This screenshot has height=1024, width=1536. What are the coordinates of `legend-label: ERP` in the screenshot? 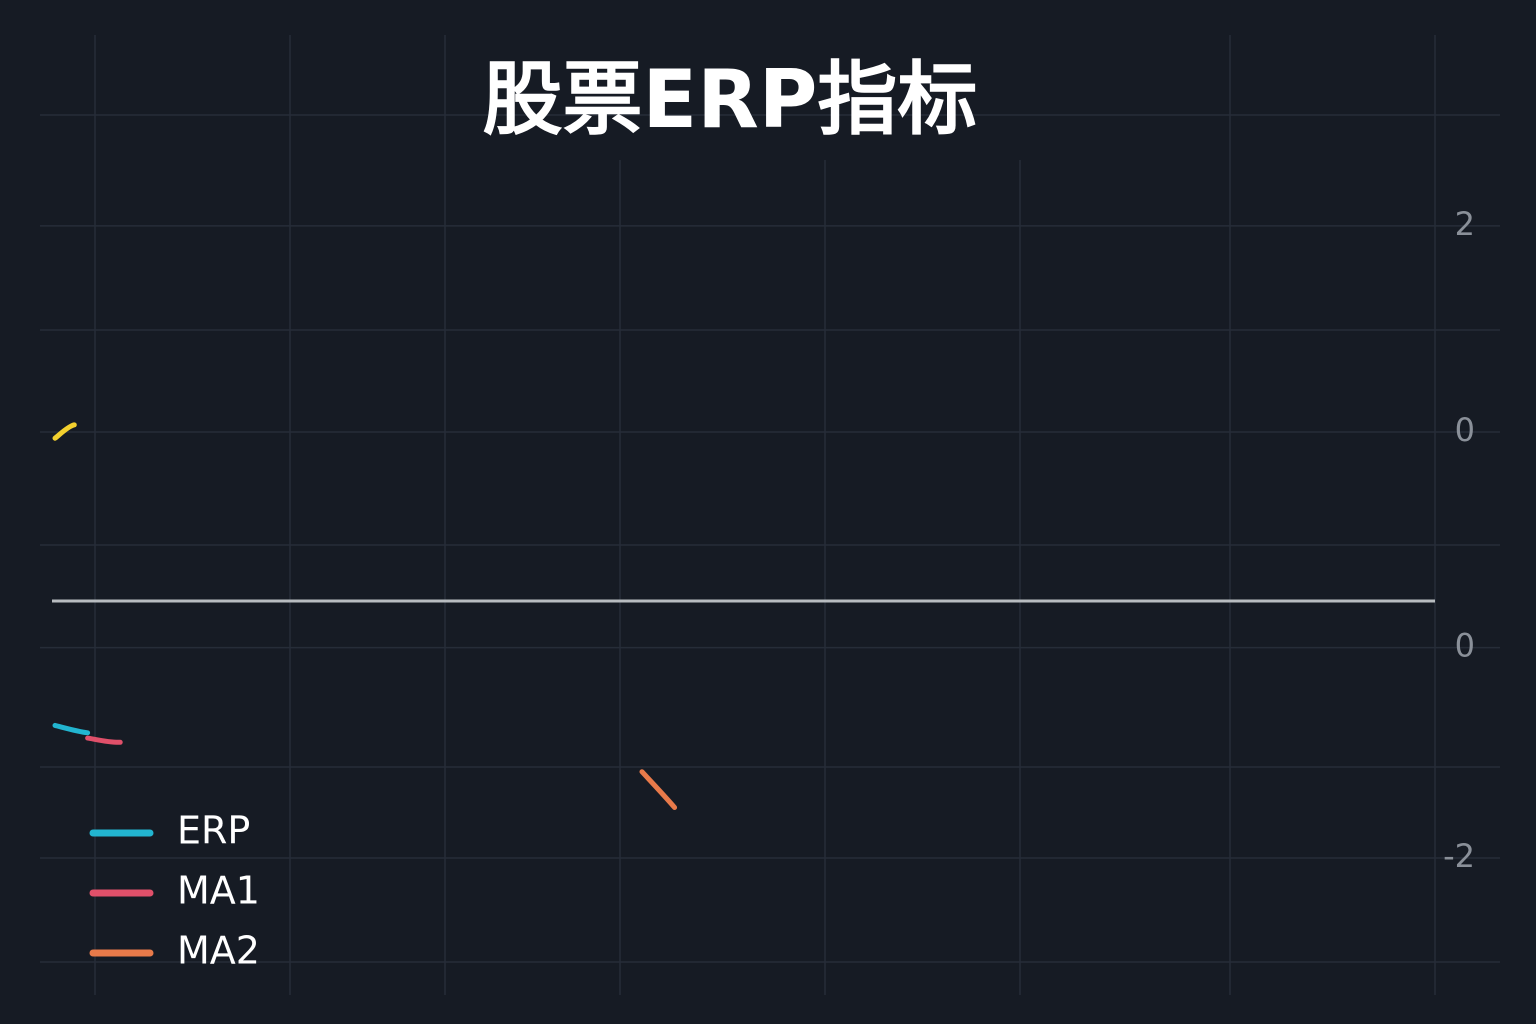 It's located at (213, 831).